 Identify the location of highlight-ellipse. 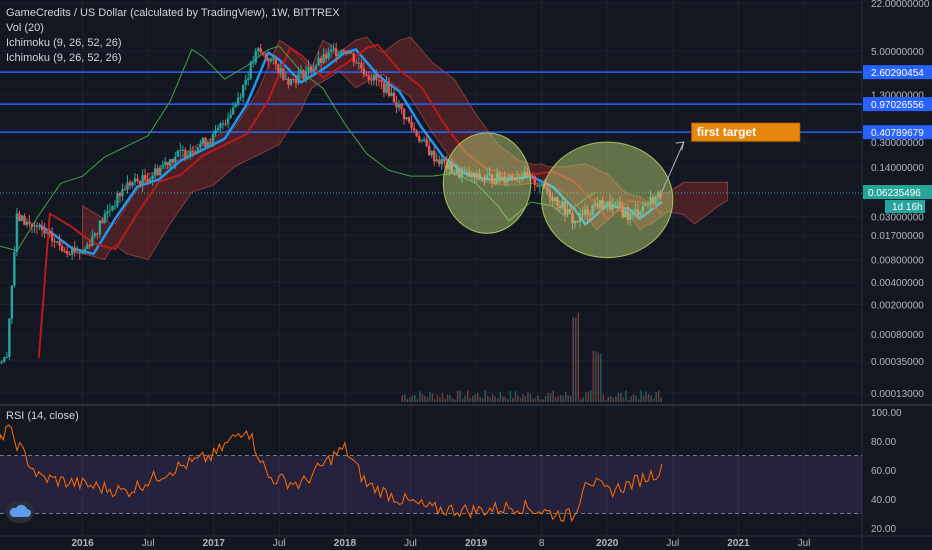
(487, 183).